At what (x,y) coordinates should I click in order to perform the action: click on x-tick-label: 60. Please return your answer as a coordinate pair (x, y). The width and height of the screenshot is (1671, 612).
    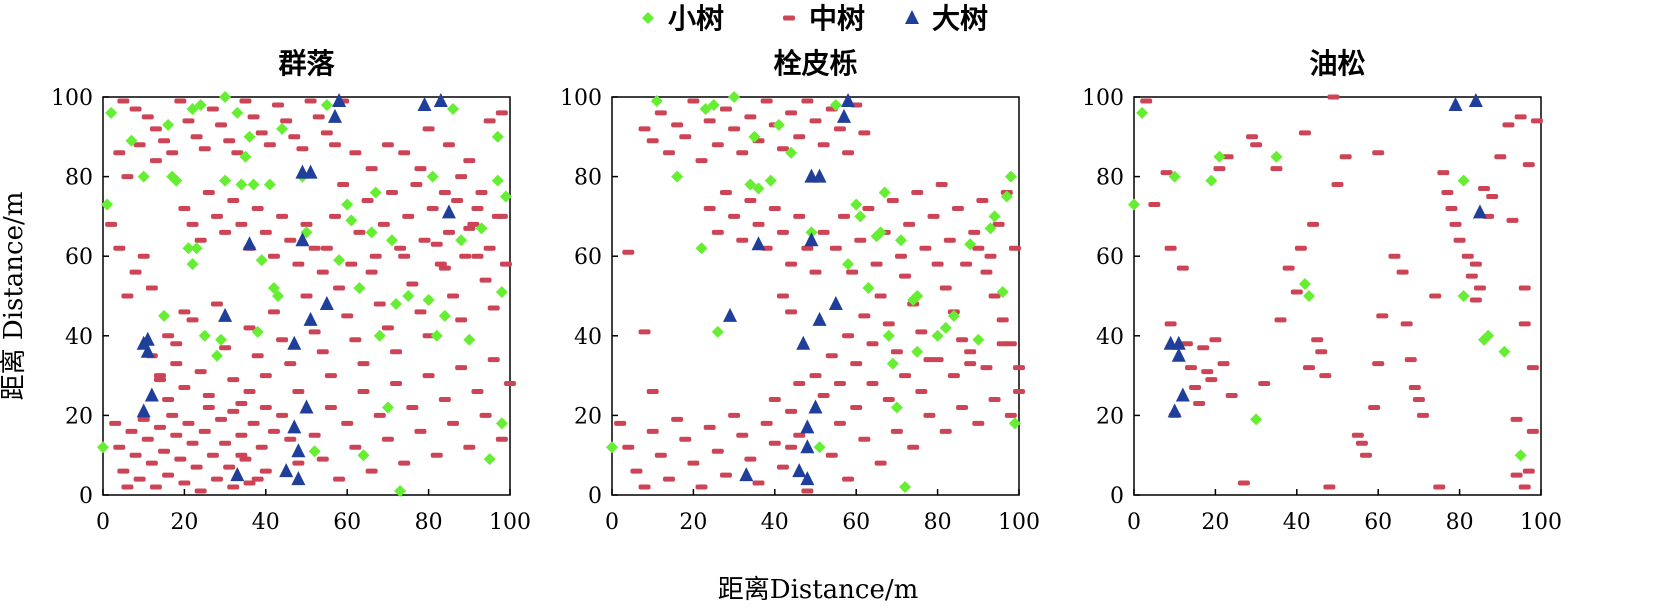
    Looking at the image, I should click on (856, 522).